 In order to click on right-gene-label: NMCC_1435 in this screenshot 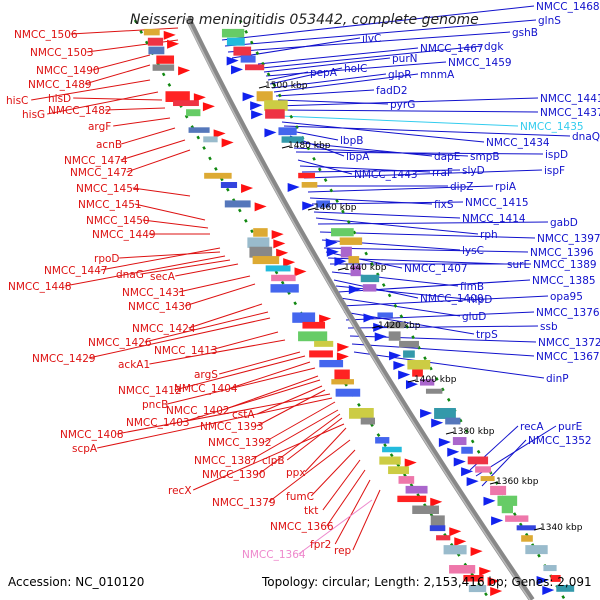, I will do `click(552, 127)`.